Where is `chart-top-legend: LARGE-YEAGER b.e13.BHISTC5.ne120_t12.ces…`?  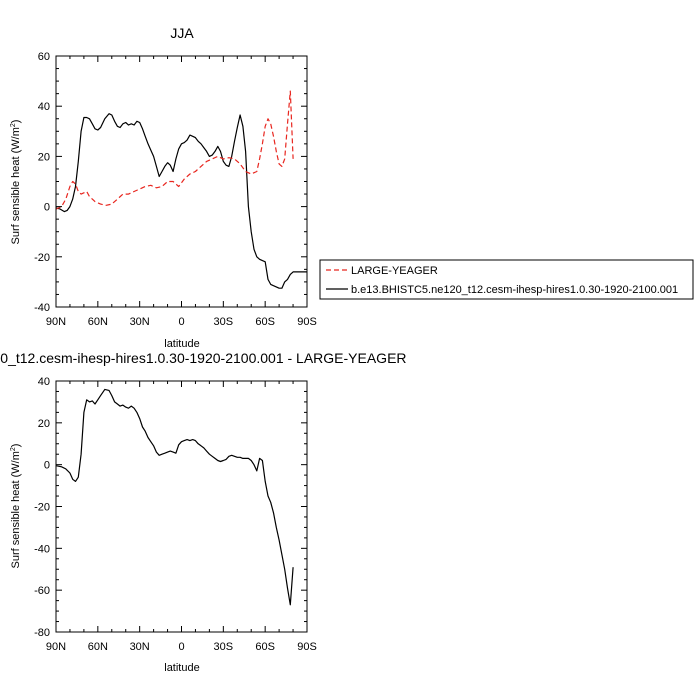
chart-top-legend: LARGE-YEAGER b.e13.BHISTC5.ne120_t12.ces… is located at coordinates (506, 279).